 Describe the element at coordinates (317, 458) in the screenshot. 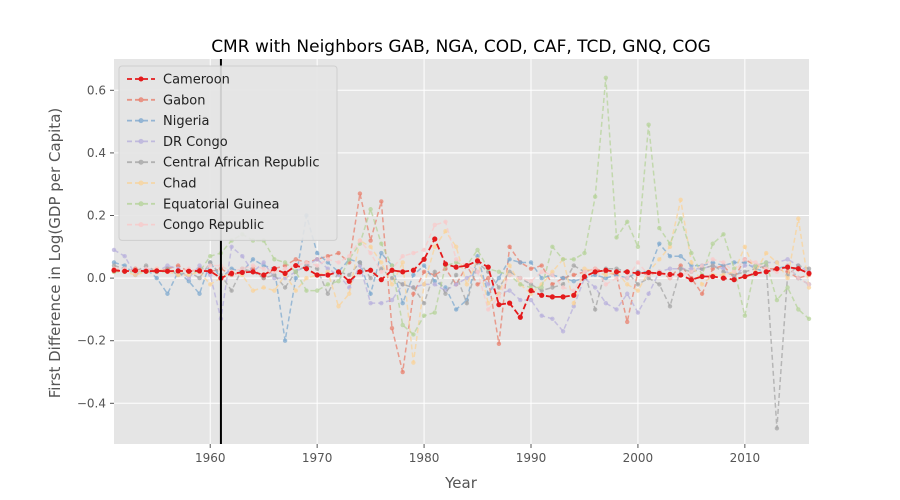

I see `x-tick-label: 1970` at that location.